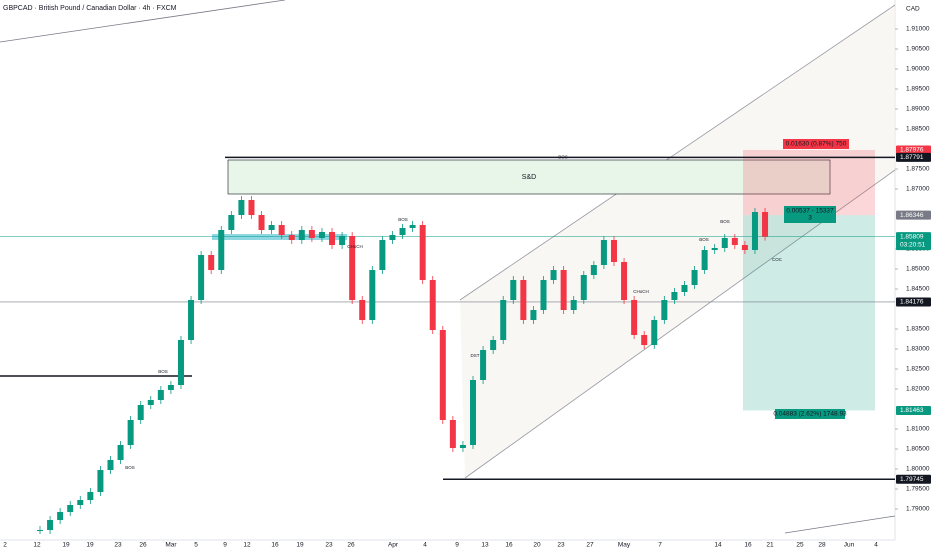 The height and width of the screenshot is (550, 932). Describe the element at coordinates (918, 129) in the screenshot. I see `y-tick-label: 1.88500` at that location.